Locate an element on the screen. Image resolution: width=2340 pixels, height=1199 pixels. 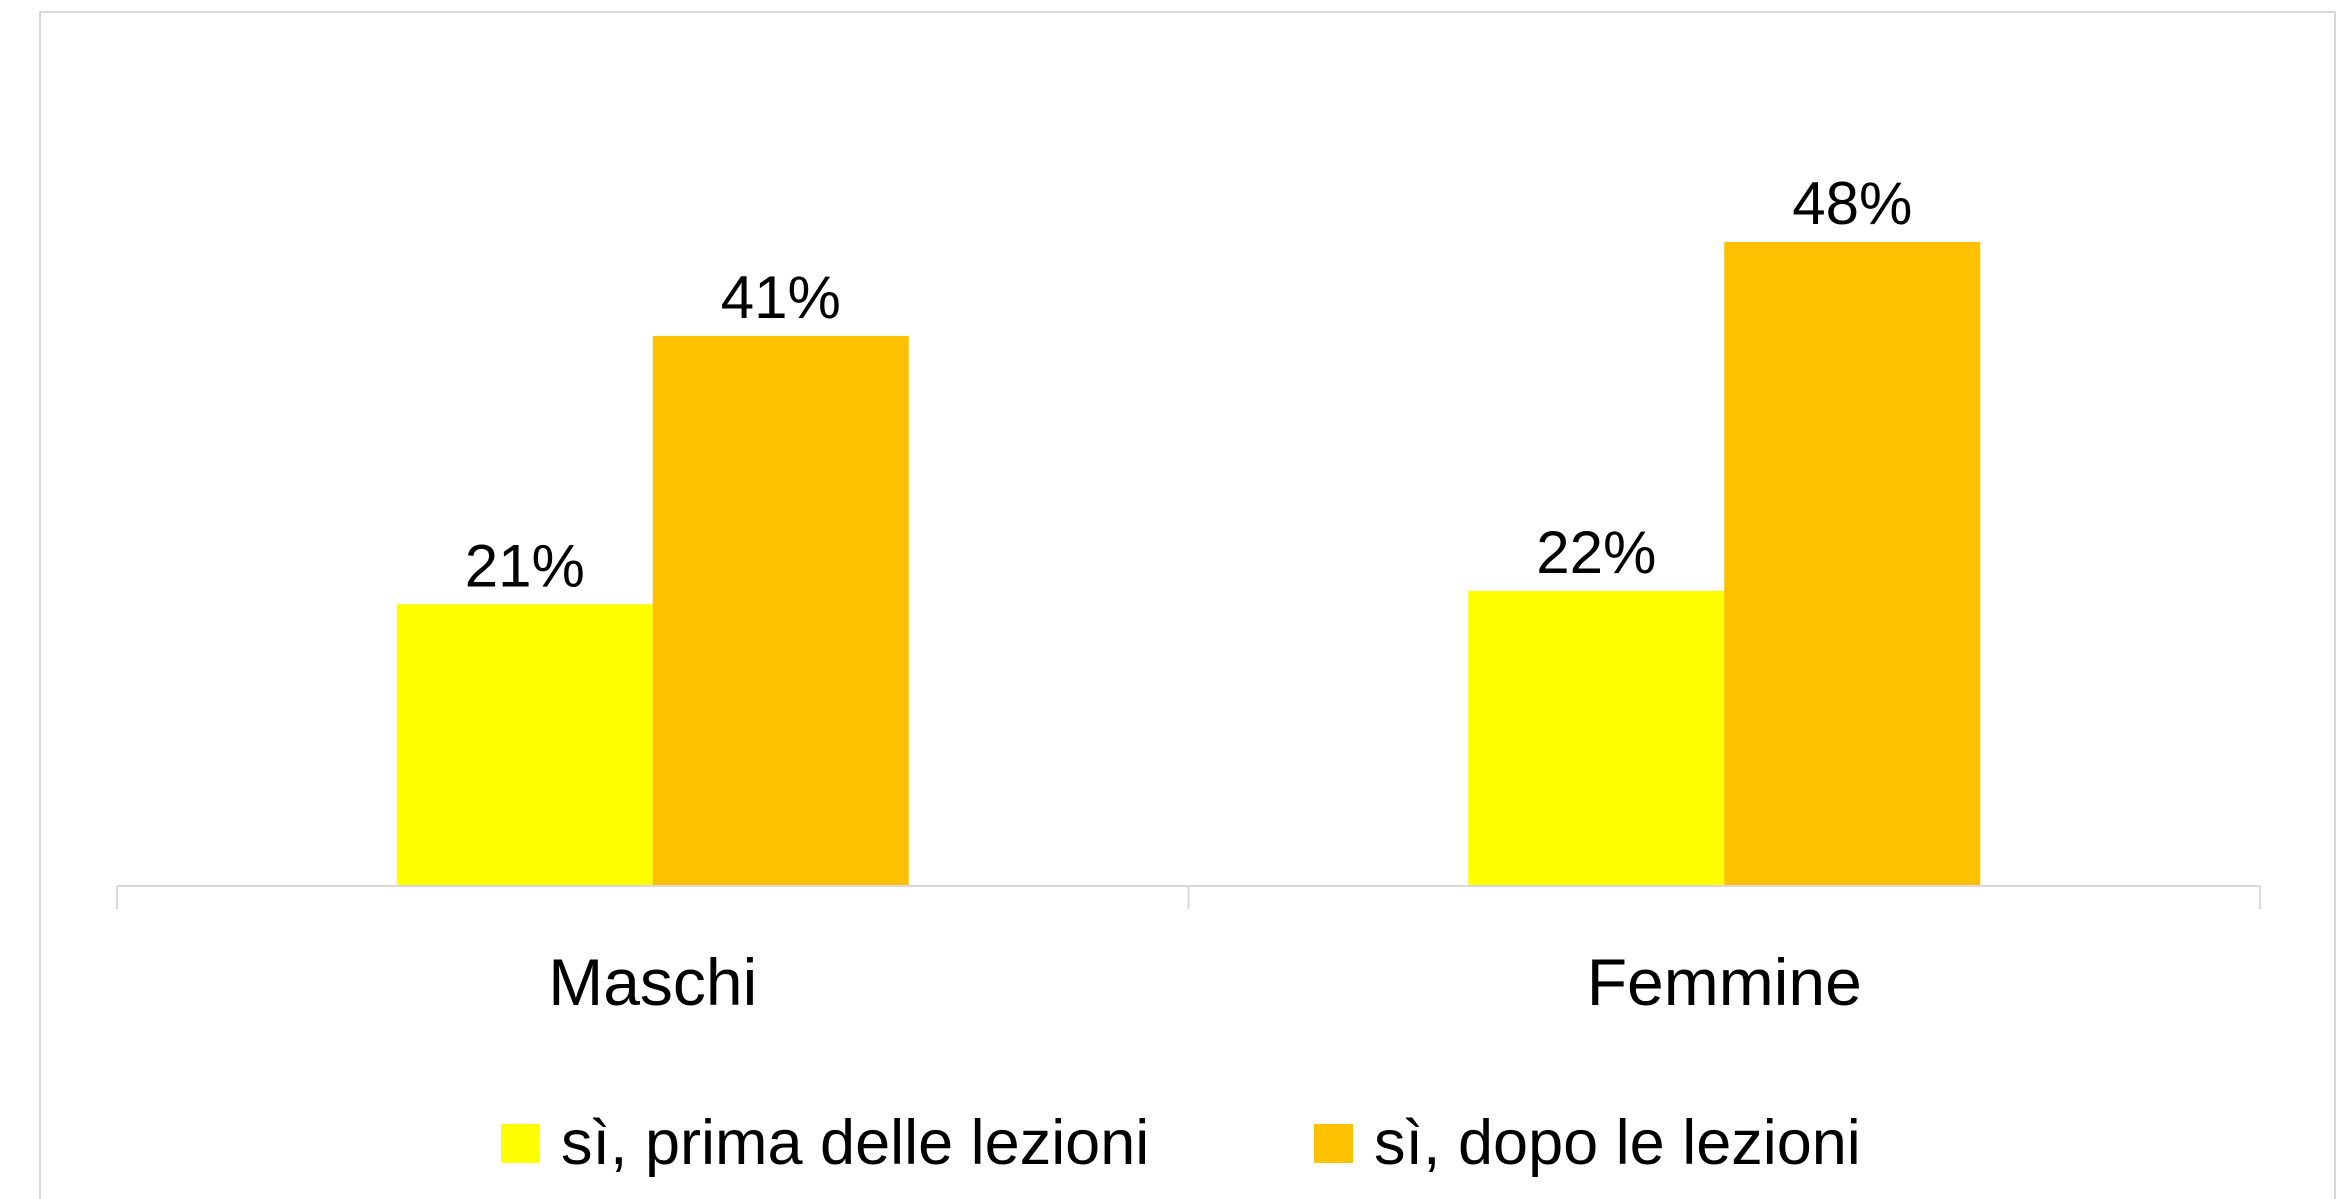
legend-label: sì, prima delle lezioni is located at coordinates (855, 1143).